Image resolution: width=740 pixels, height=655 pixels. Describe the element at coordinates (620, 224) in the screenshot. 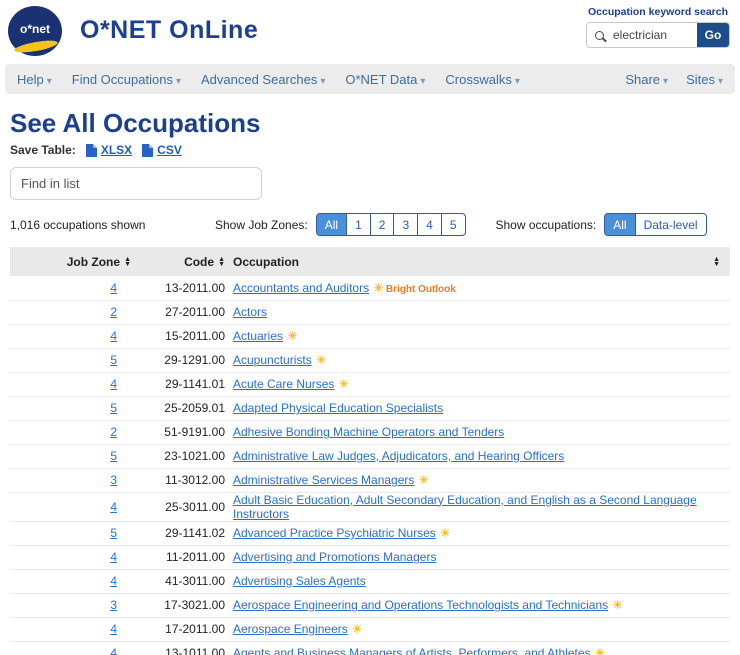

I see `show-occupations-all-button: All` at that location.